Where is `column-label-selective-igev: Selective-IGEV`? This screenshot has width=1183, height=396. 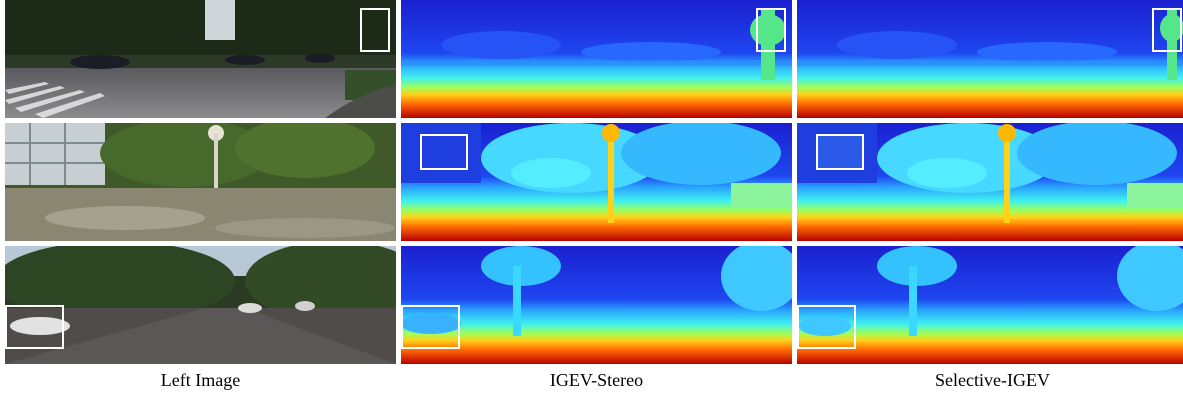 column-label-selective-igev: Selective-IGEV is located at coordinates (992, 380).